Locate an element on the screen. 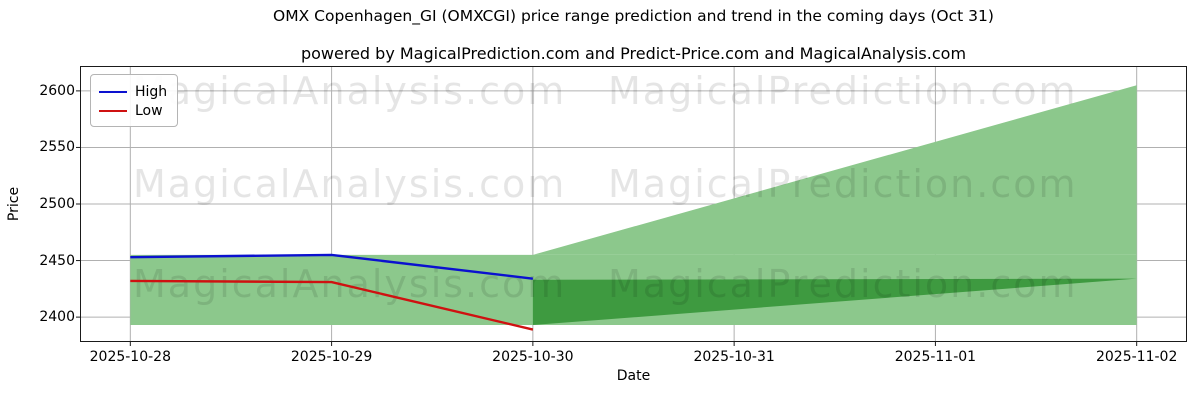 The image size is (1200, 400). y-tick-label: 2400 is located at coordinates (57, 317).